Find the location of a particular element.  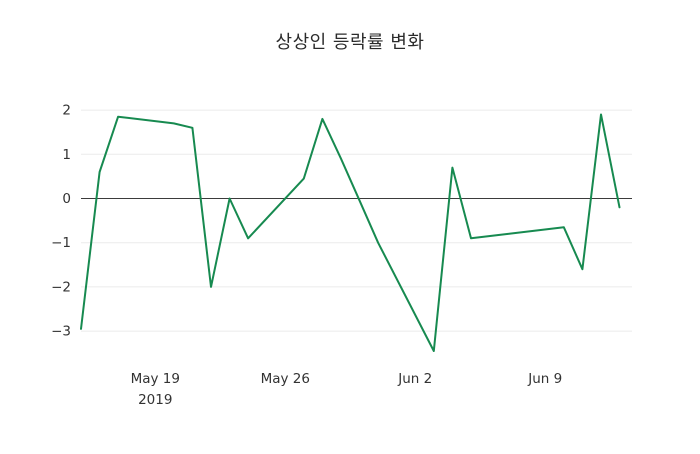

y-axis-tick-label: −3 is located at coordinates (61, 332).